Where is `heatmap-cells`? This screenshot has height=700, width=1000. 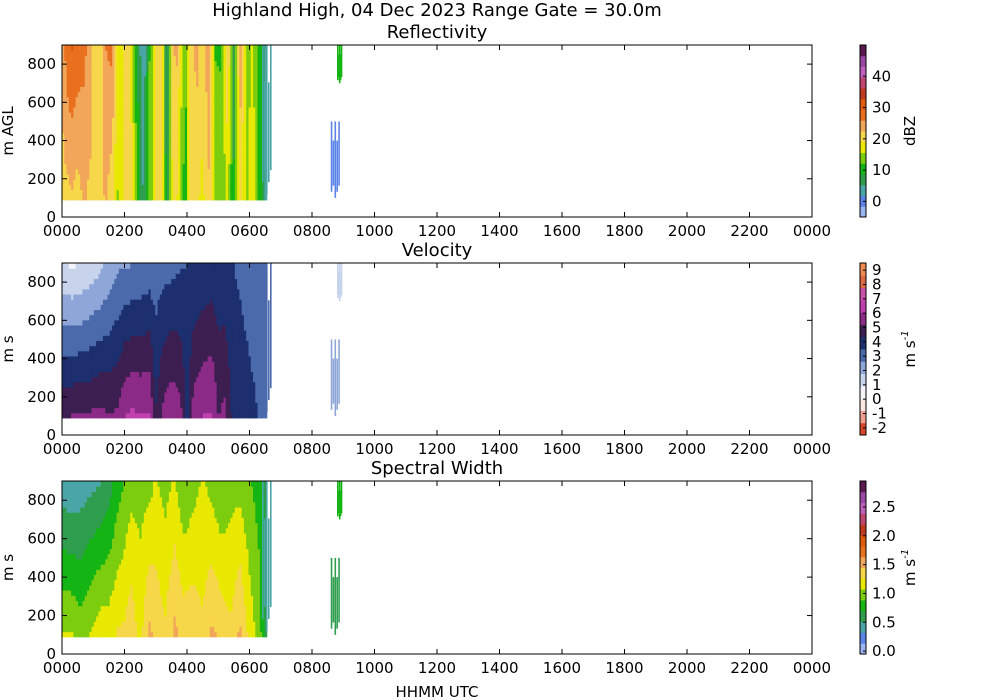
heatmap-cells is located at coordinates (202, 341).